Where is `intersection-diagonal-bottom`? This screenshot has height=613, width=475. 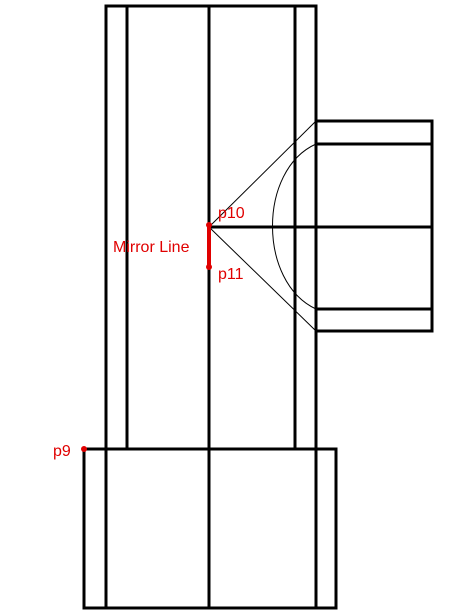
intersection-diagonal-bottom is located at coordinates (262, 279).